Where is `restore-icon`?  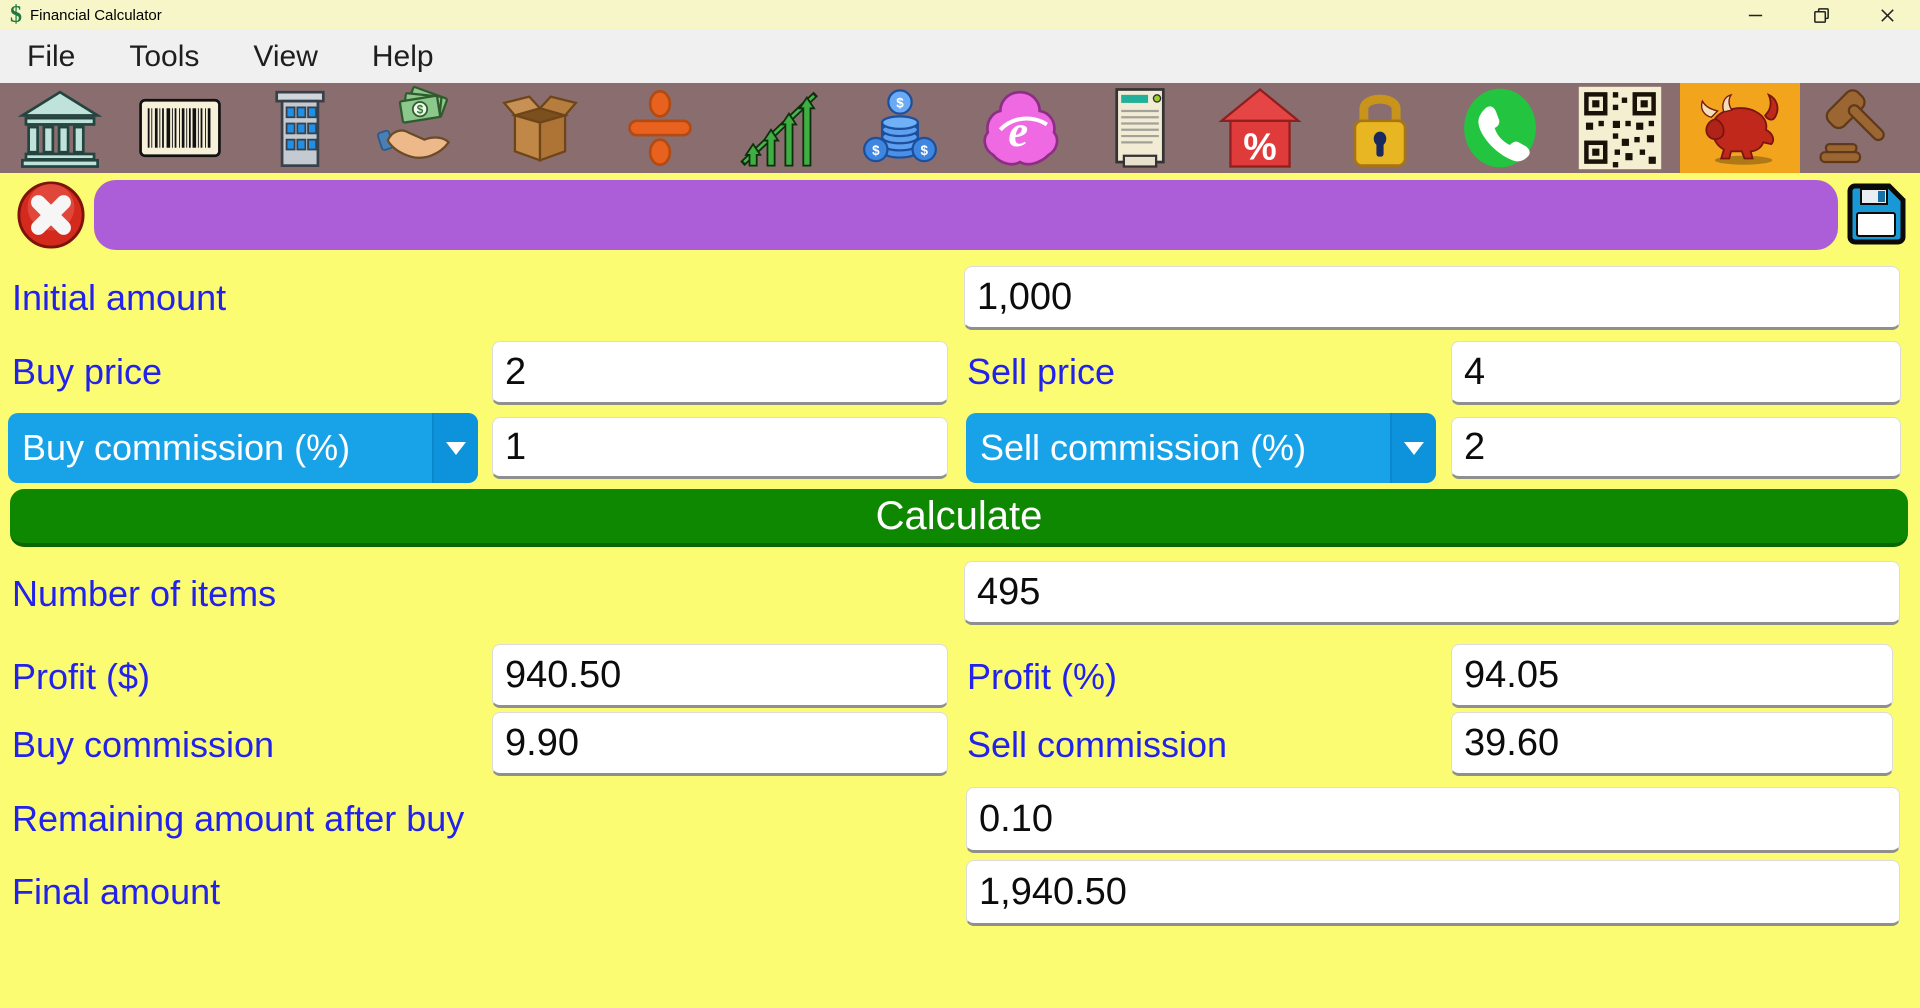 restore-icon is located at coordinates (1821, 15).